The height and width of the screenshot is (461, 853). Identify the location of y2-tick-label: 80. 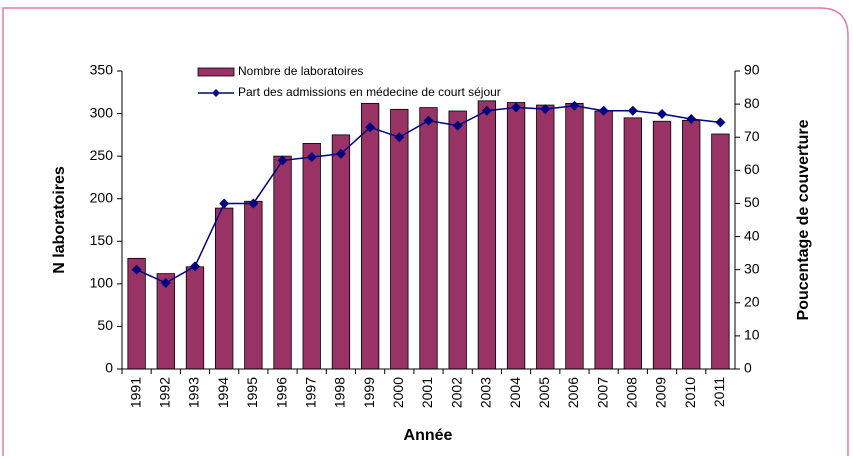
(752, 103).